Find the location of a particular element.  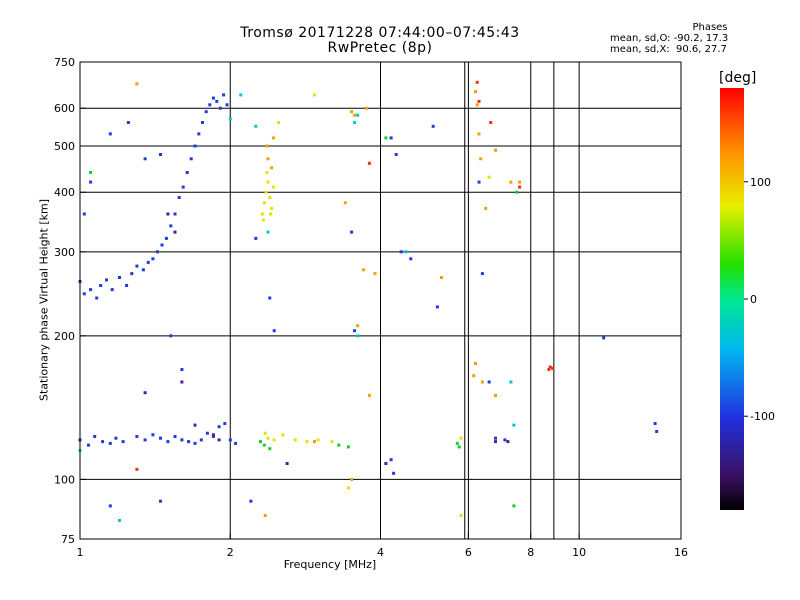

x-tick-label: 6 is located at coordinates (468, 552).